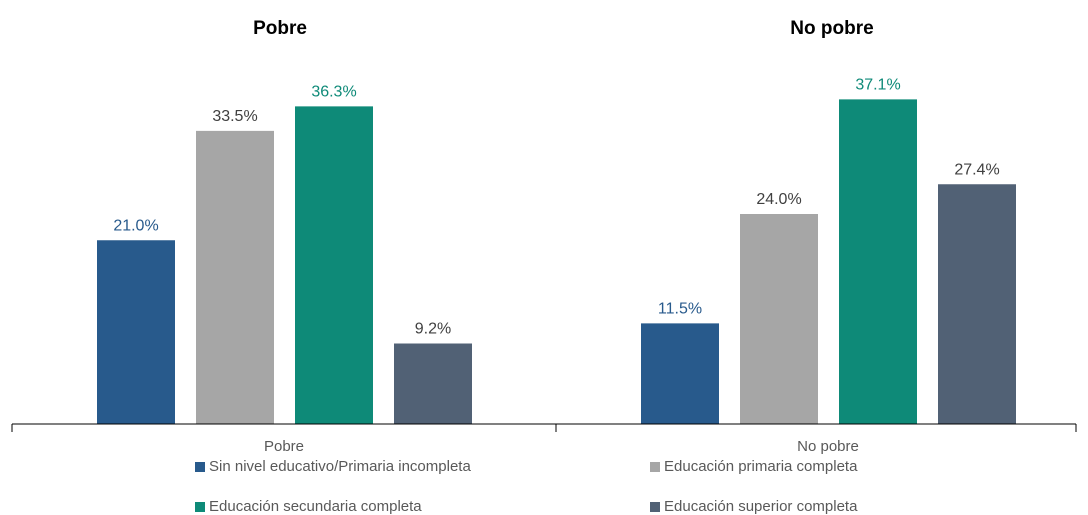 The image size is (1088, 515). I want to click on value-label-3-1: 36.3%, so click(333, 91).